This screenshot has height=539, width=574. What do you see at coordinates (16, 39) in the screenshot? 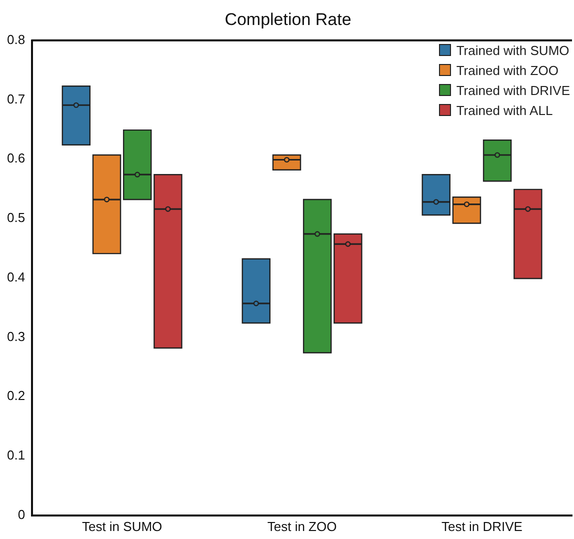
I see `y-tick-label: 0.8` at bounding box center [16, 39].